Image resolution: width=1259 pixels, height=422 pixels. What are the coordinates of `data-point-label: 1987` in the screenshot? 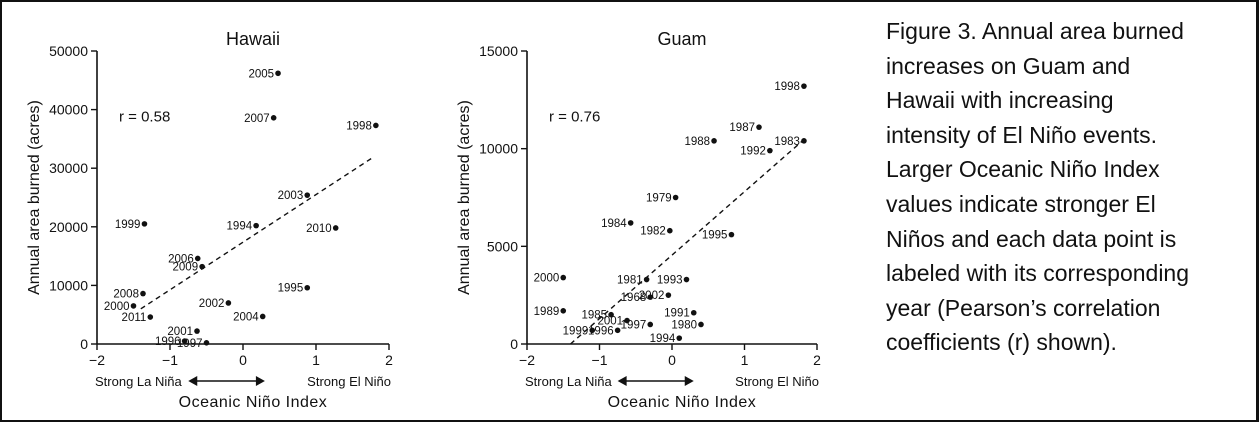 It's located at (742, 128).